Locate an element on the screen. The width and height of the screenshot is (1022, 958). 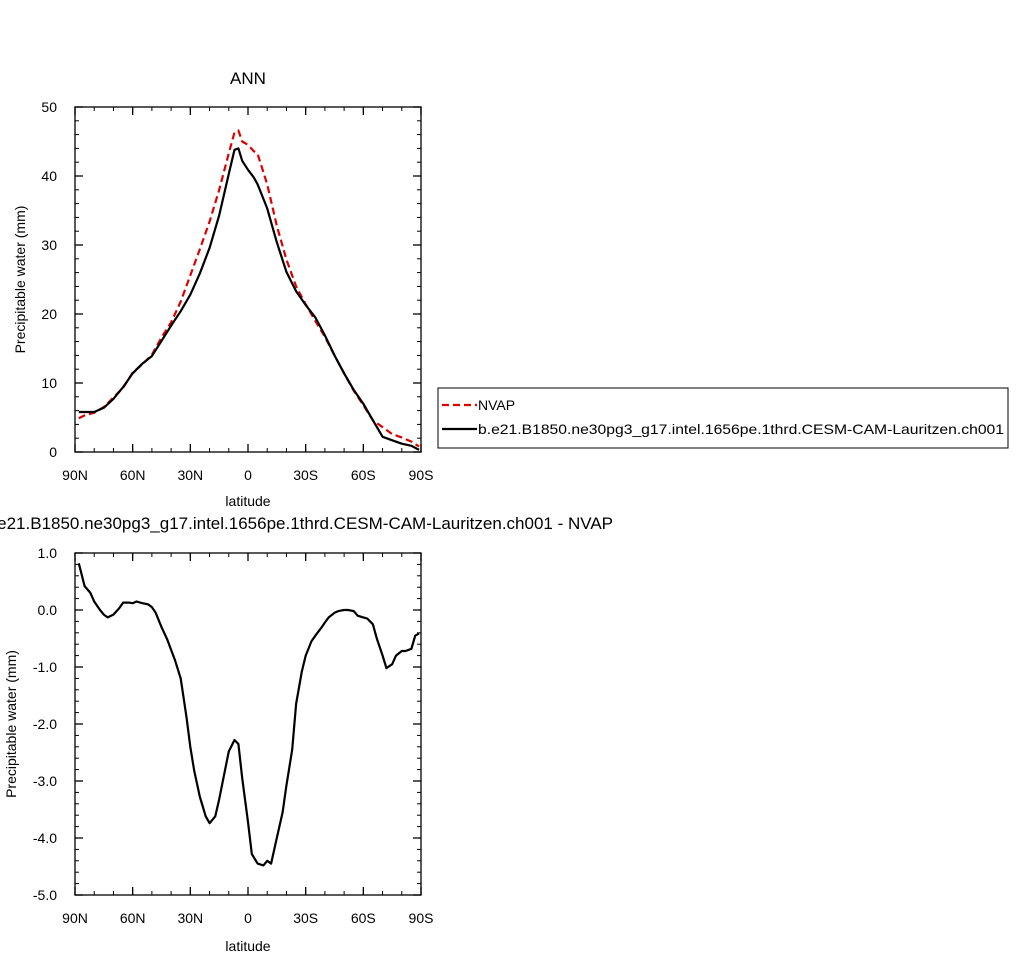
top-x-tick-label: 30S is located at coordinates (305, 475).